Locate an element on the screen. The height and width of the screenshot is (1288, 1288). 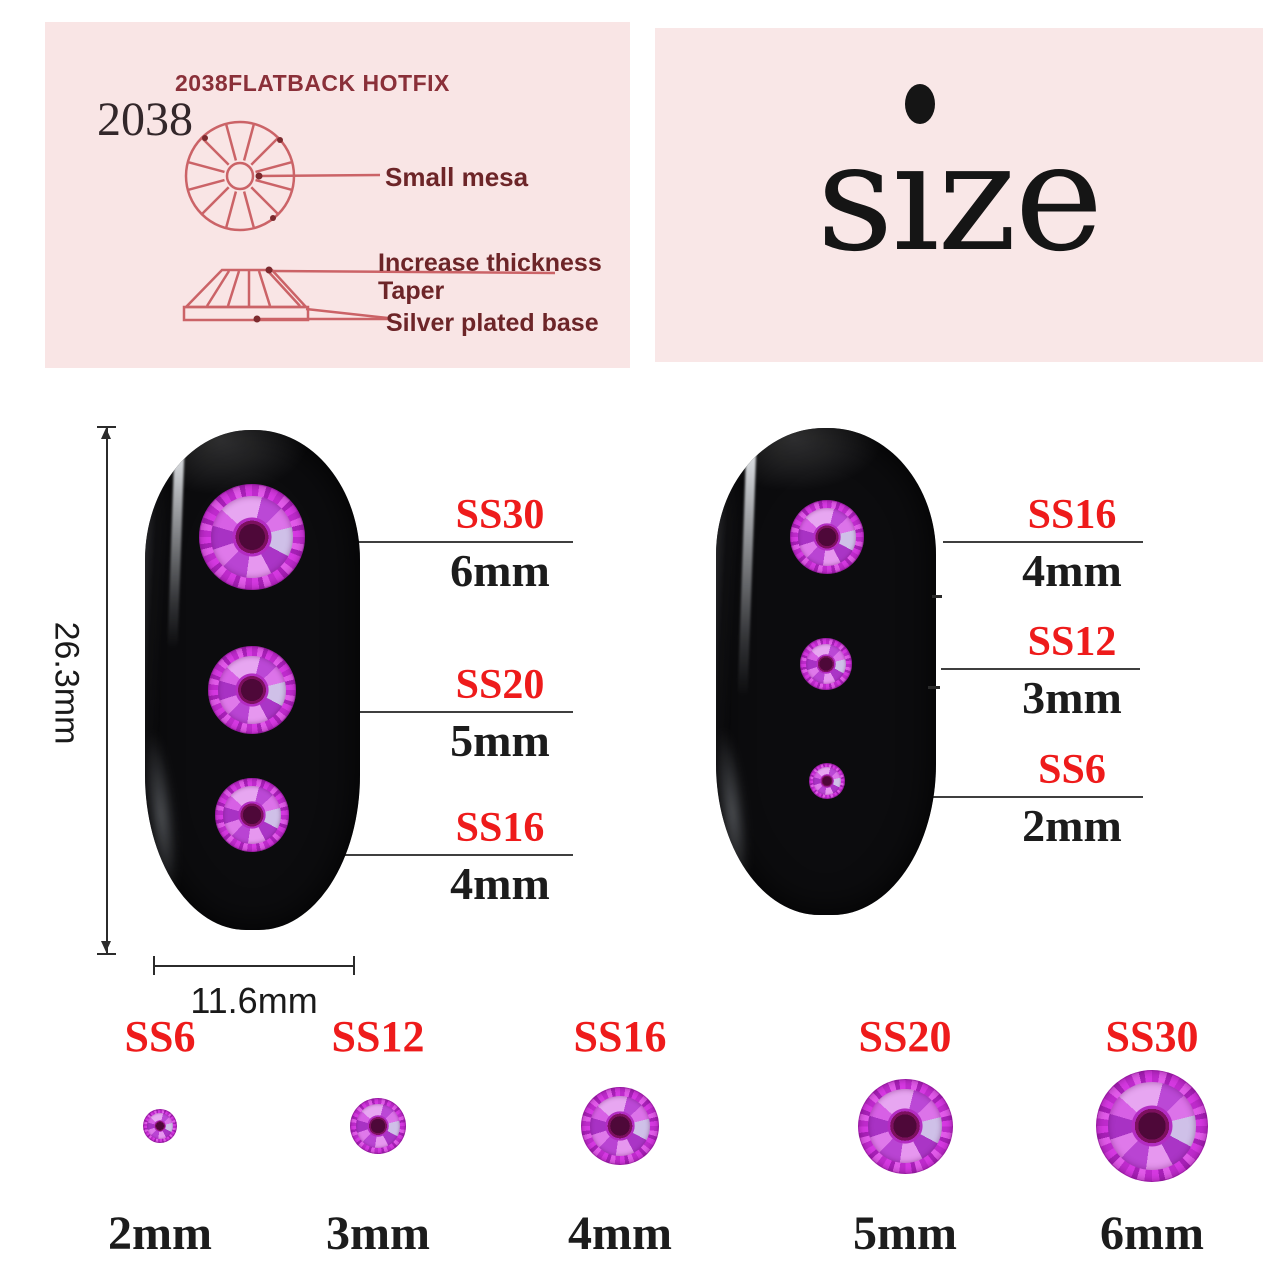
size-chart-column: SS16 4mm is located at coordinates (620, 1134).